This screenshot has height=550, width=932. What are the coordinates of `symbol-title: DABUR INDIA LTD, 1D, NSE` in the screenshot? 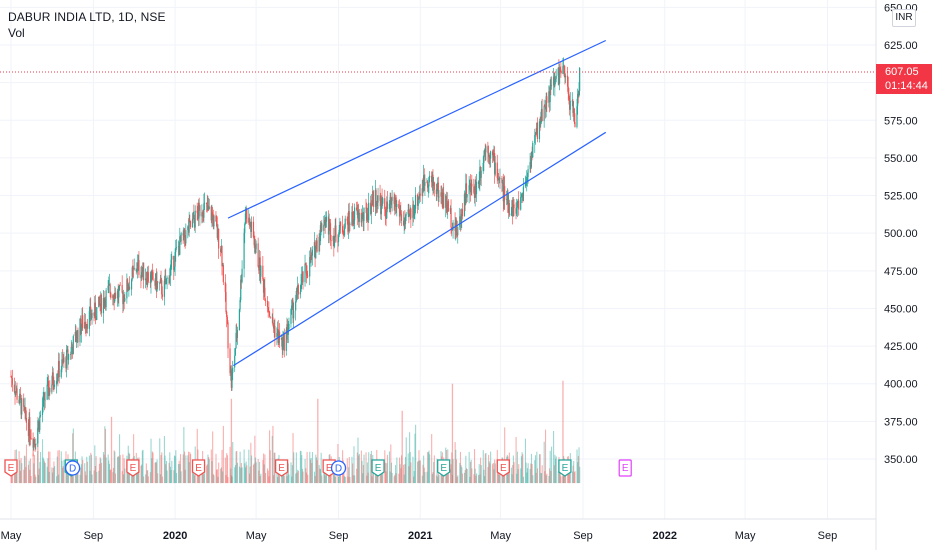 It's located at (87, 17).